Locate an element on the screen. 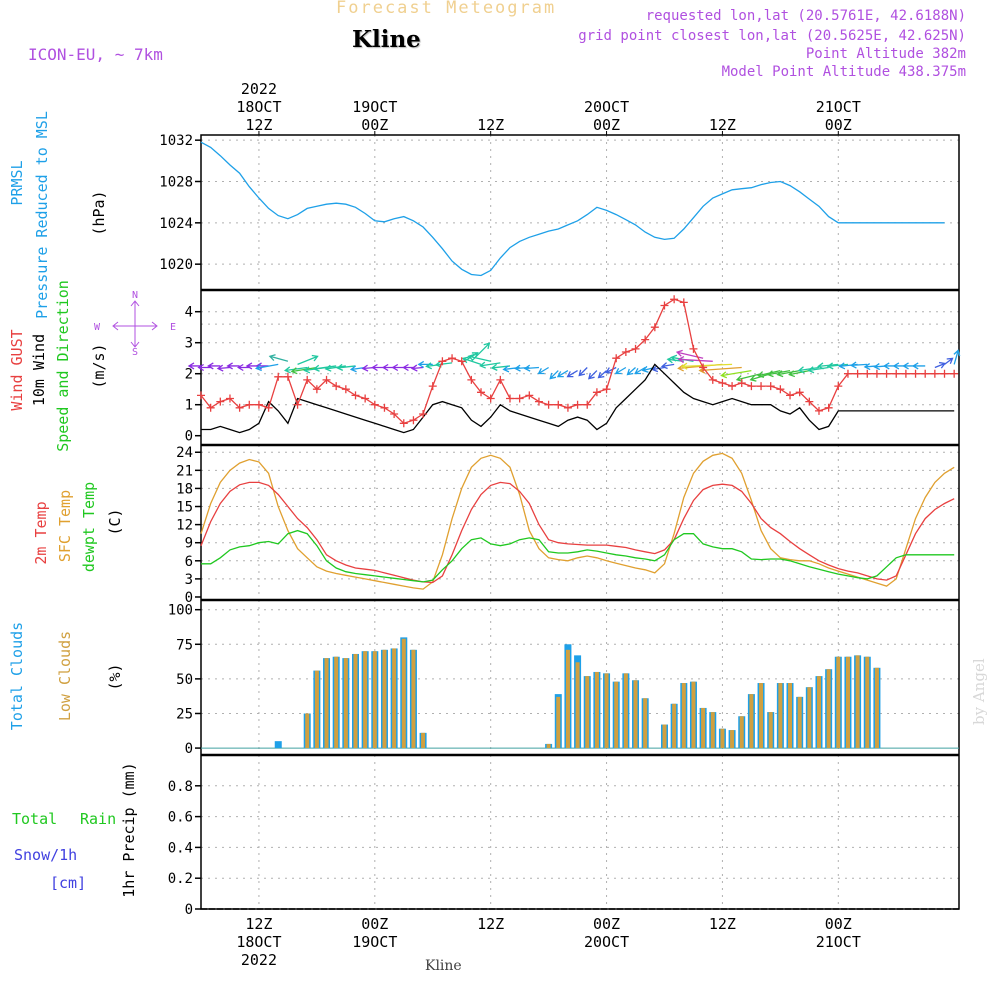 The height and width of the screenshot is (1000, 1000). pressure-unit-label: (hPa) is located at coordinates (99, 212).